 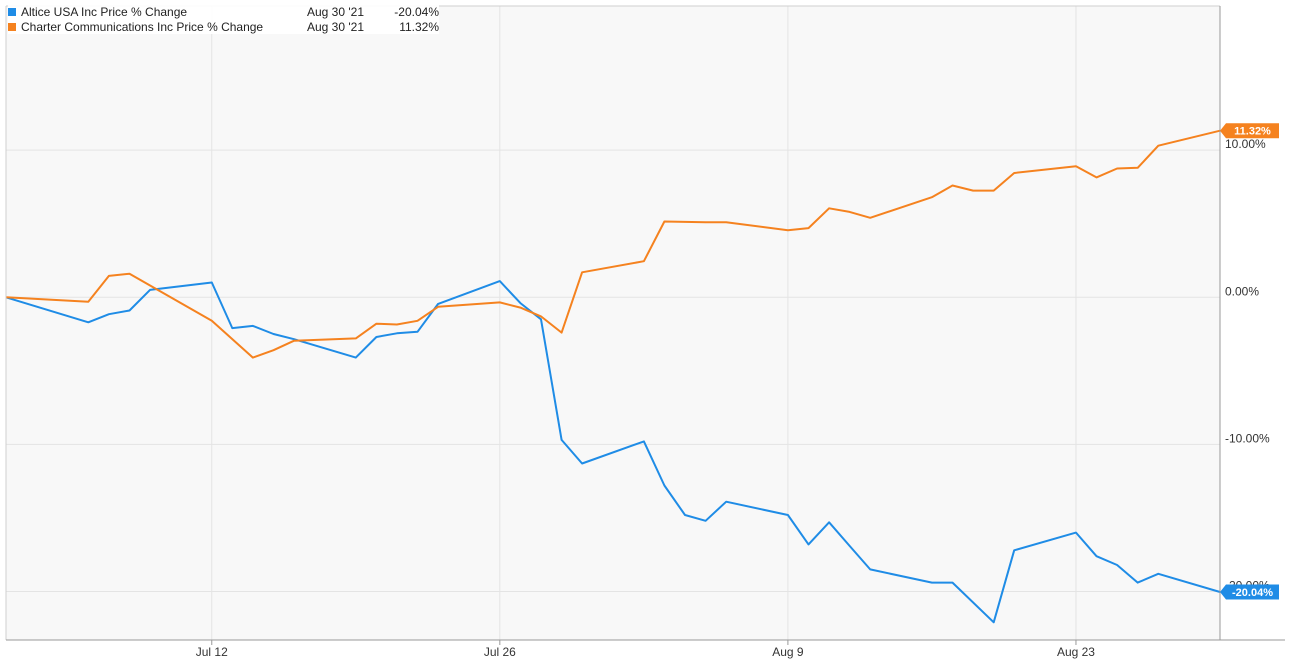 I want to click on end-label-text: 11.32%, so click(x=1252, y=132).